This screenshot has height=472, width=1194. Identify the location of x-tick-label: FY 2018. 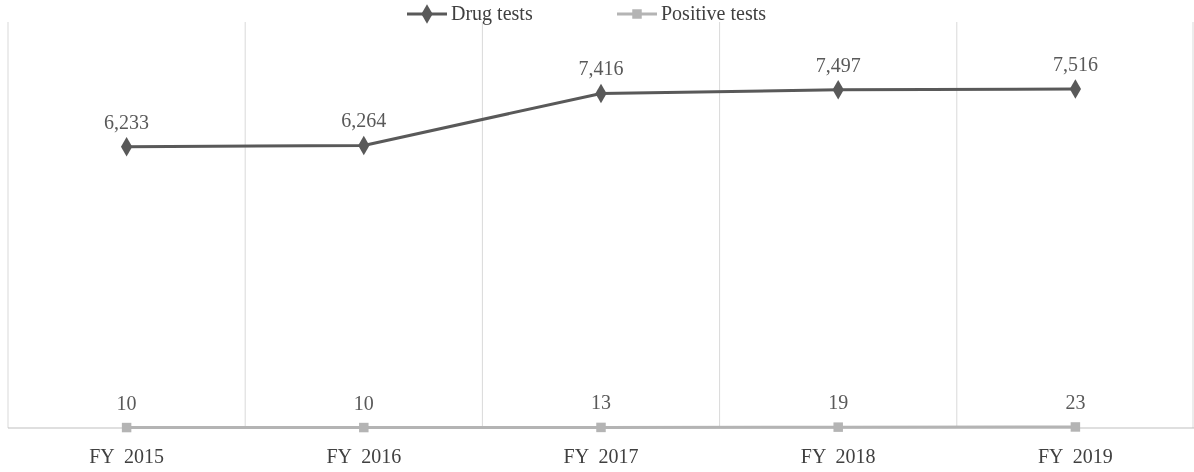
(838, 456).